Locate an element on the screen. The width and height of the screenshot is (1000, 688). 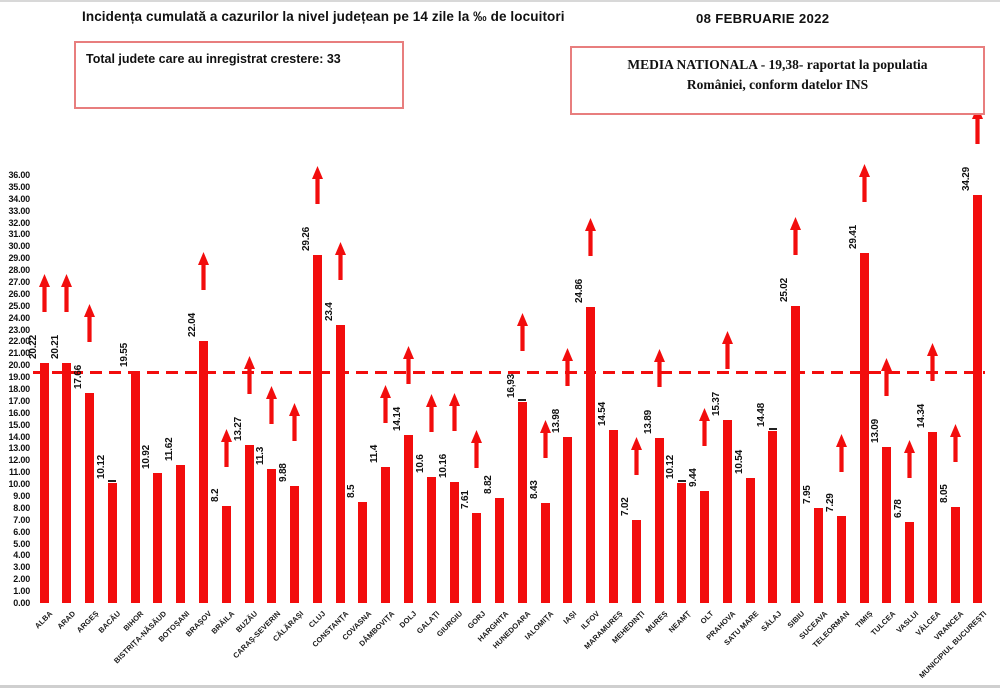
bar-value-label: 6.78 is located at coordinates (899, 509).